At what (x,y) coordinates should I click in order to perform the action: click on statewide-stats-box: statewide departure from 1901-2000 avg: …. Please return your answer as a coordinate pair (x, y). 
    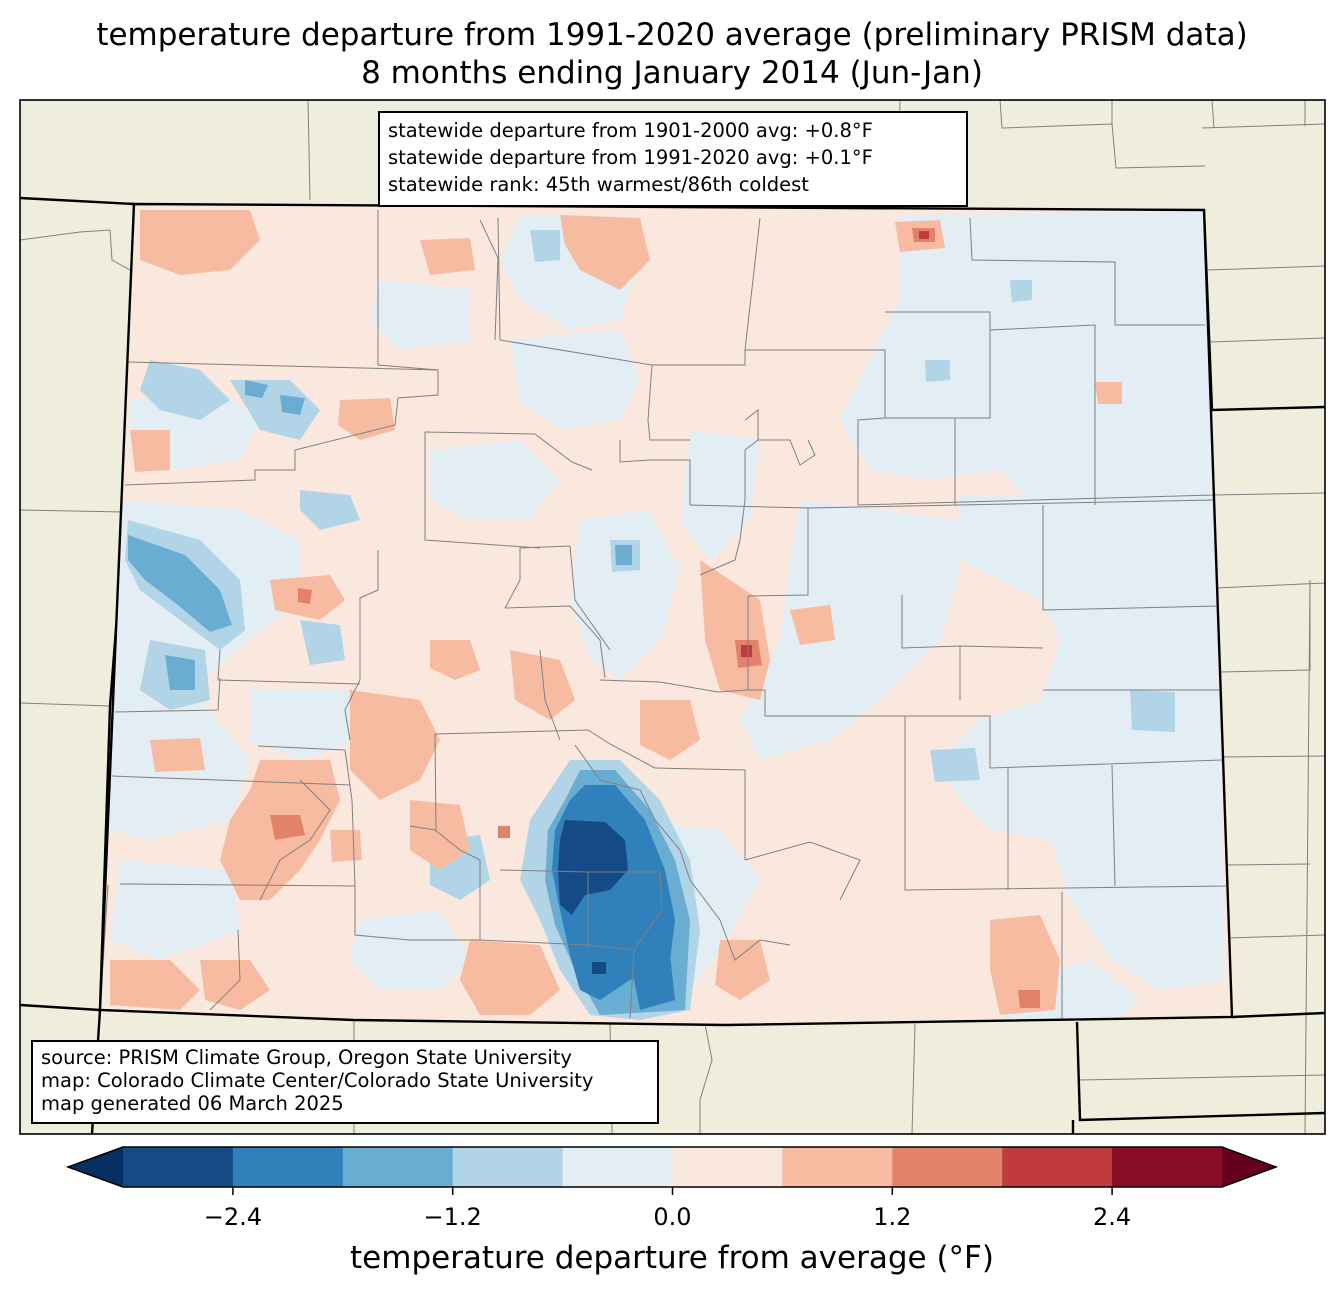
    Looking at the image, I should click on (673, 159).